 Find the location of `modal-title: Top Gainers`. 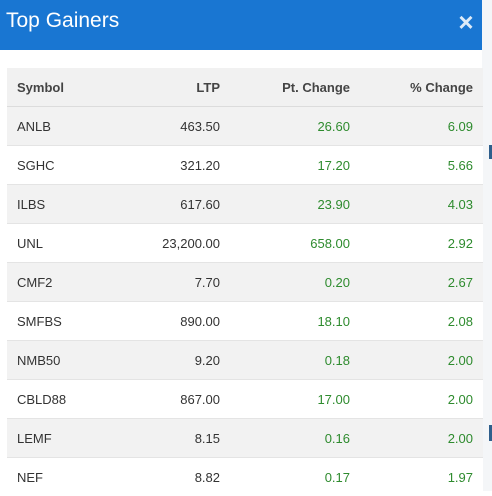

modal-title: Top Gainers is located at coordinates (62, 21).